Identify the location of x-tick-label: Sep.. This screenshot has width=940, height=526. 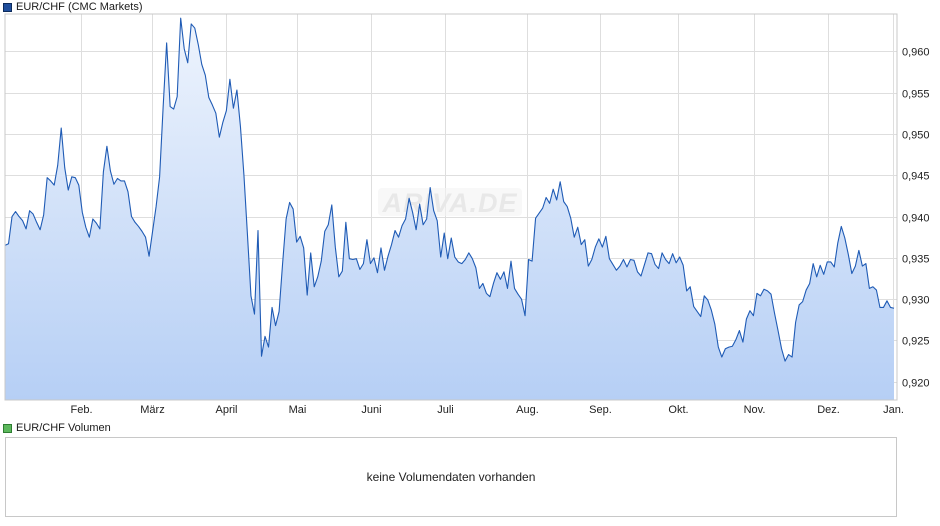
(600, 410).